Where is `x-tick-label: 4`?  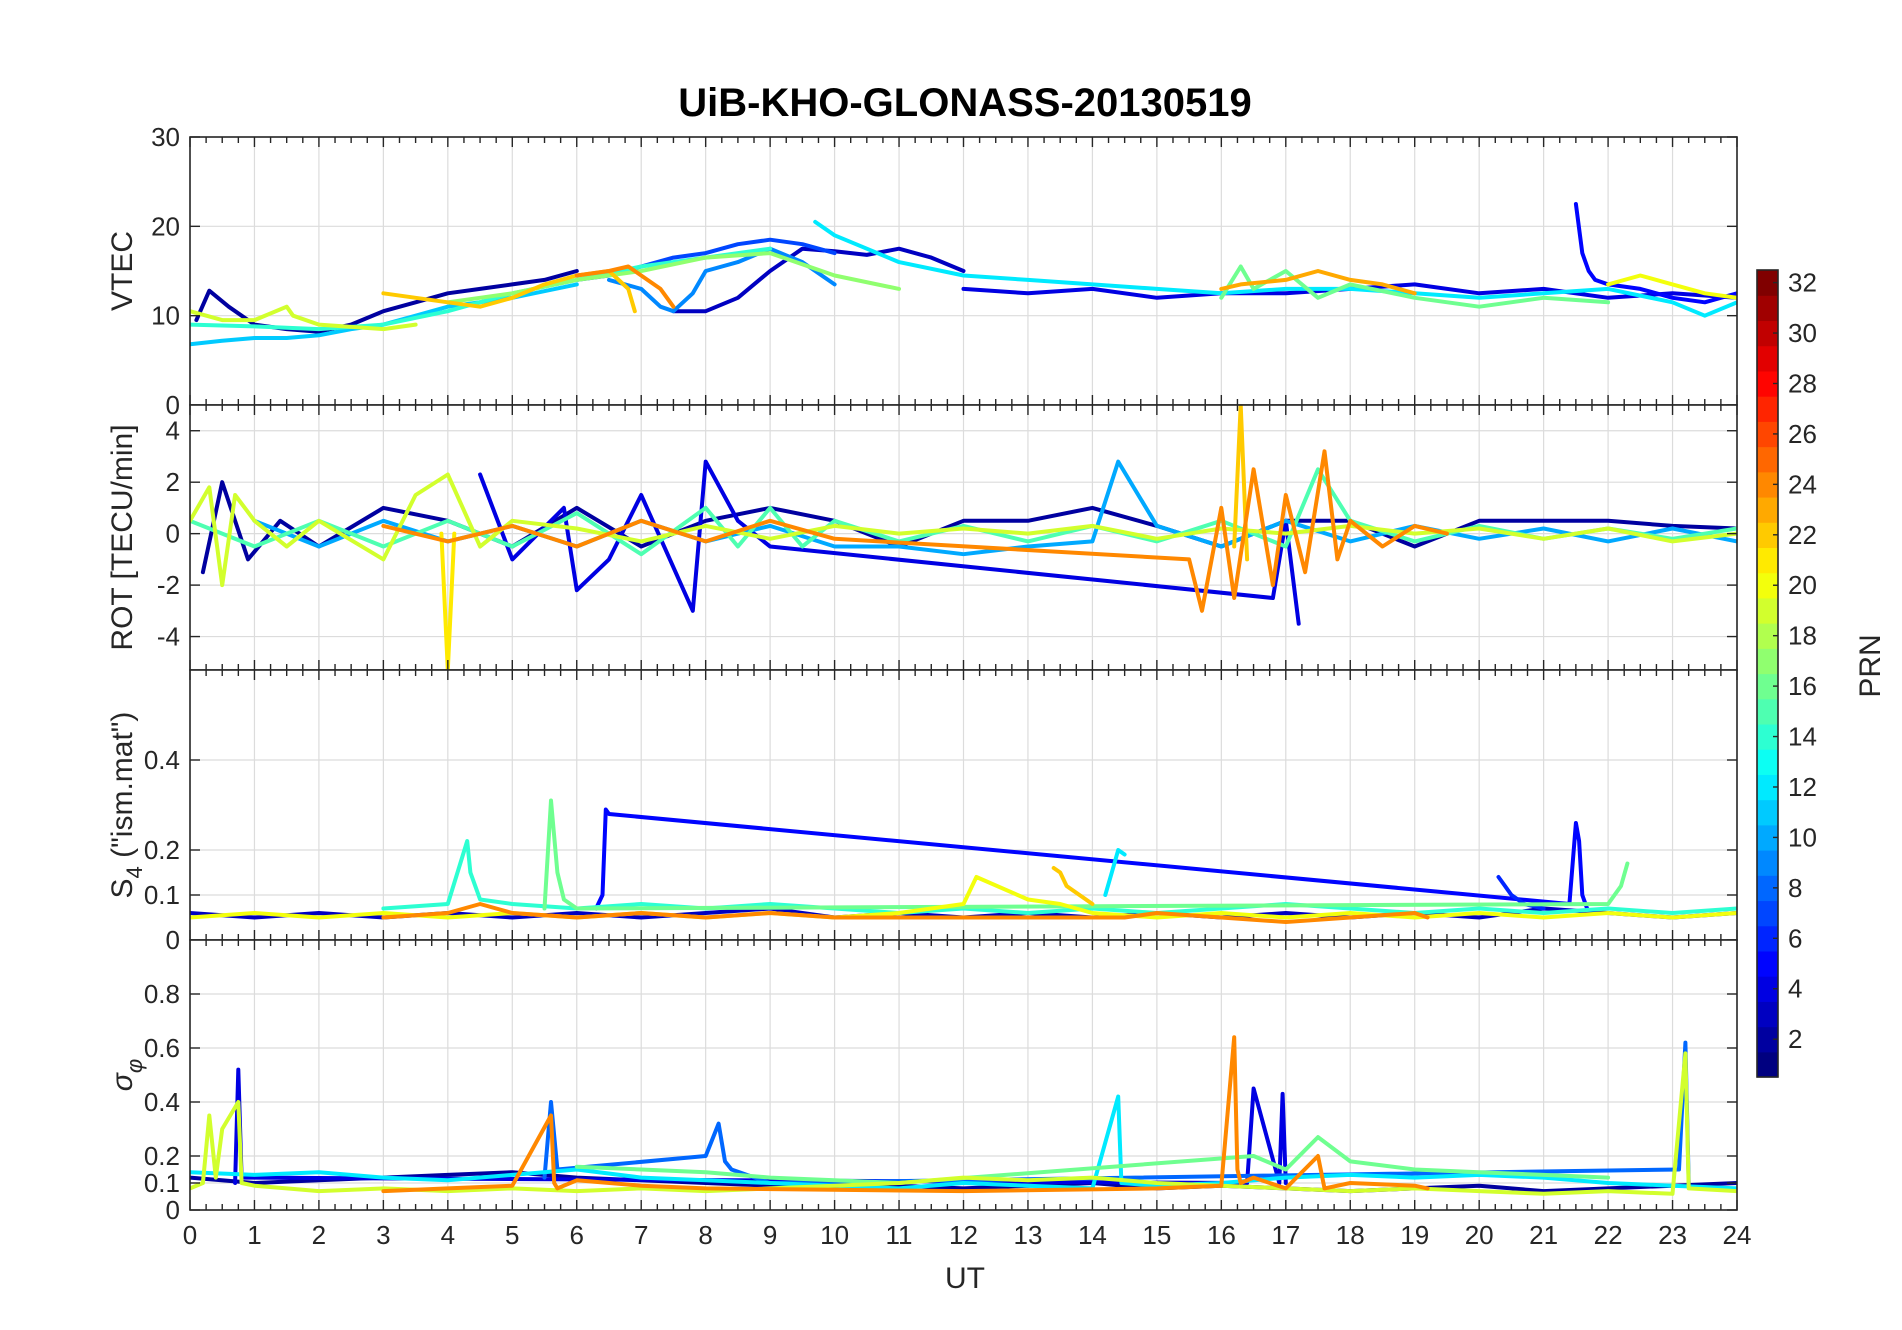 x-tick-label: 4 is located at coordinates (448, 1235).